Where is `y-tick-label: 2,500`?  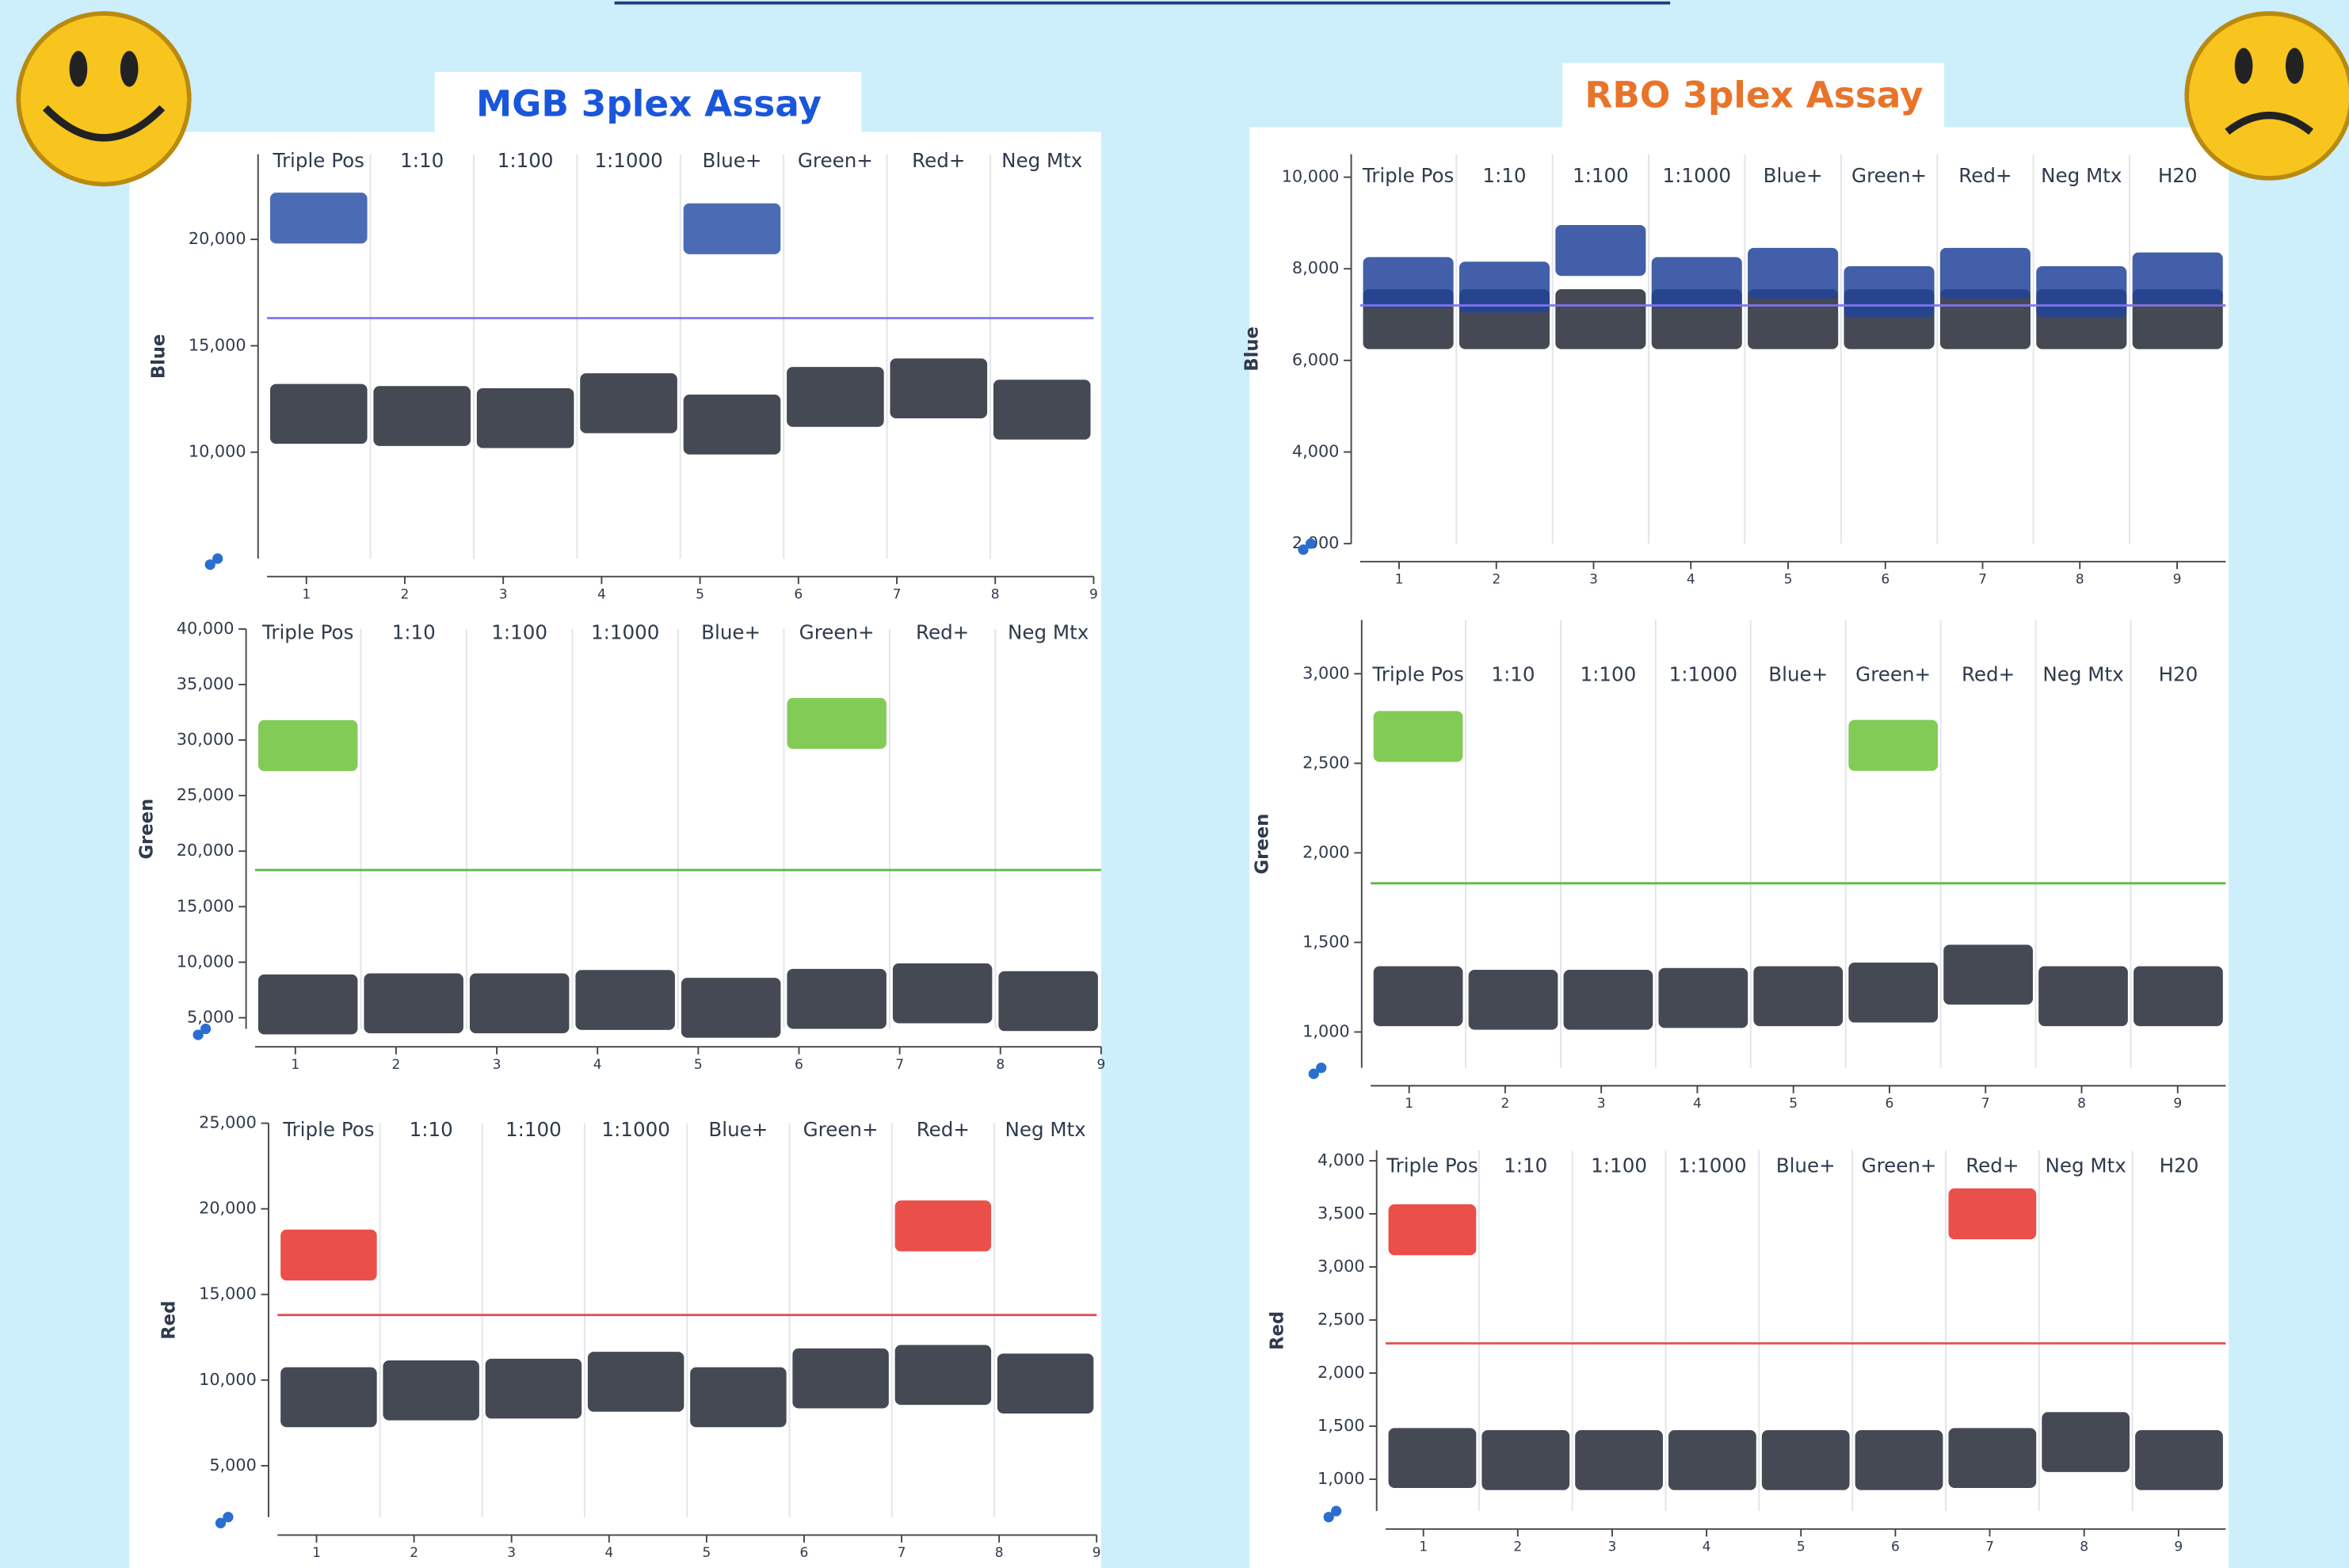 y-tick-label: 2,500 is located at coordinates (1326, 762).